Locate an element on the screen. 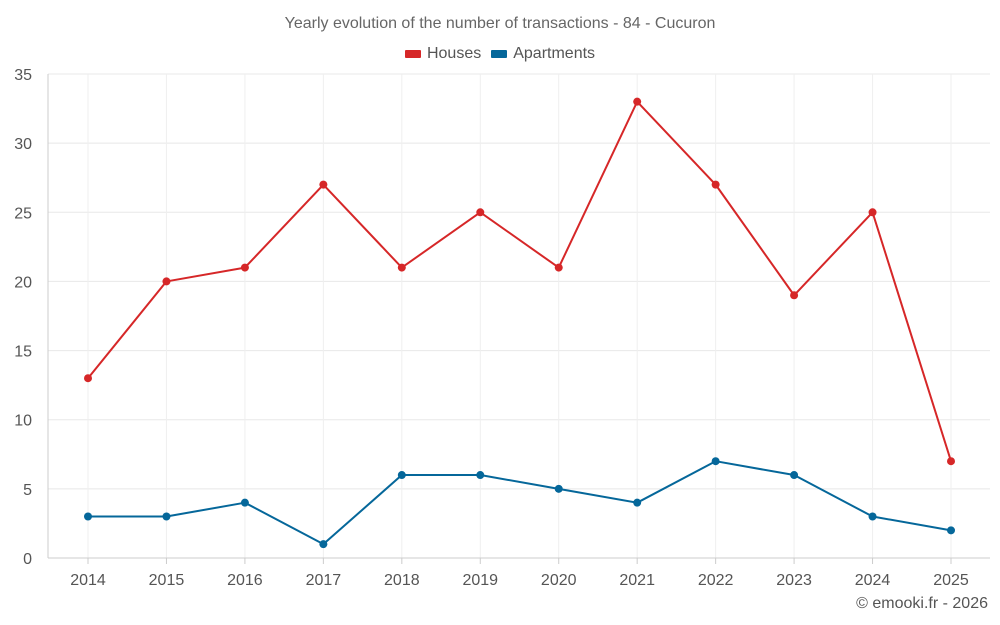 This screenshot has width=1000, height=625. x-tick-label: 2021 is located at coordinates (637, 580).